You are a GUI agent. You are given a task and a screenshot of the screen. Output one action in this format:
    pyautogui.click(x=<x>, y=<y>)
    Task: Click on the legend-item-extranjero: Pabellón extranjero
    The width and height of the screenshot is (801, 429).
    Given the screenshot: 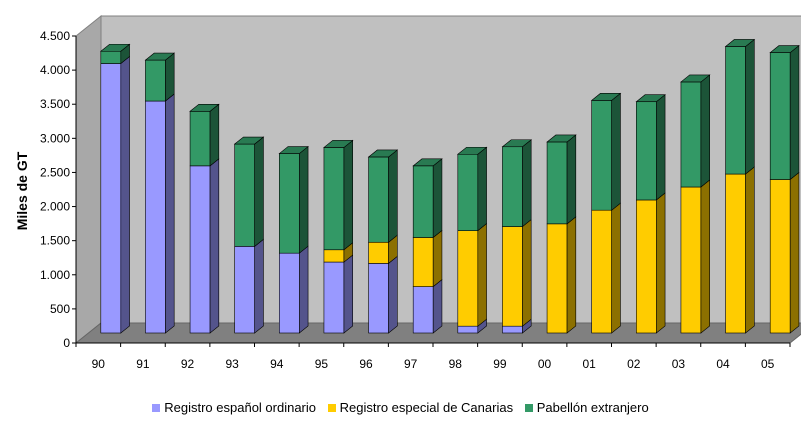 What is the action you would take?
    pyautogui.click(x=586, y=407)
    